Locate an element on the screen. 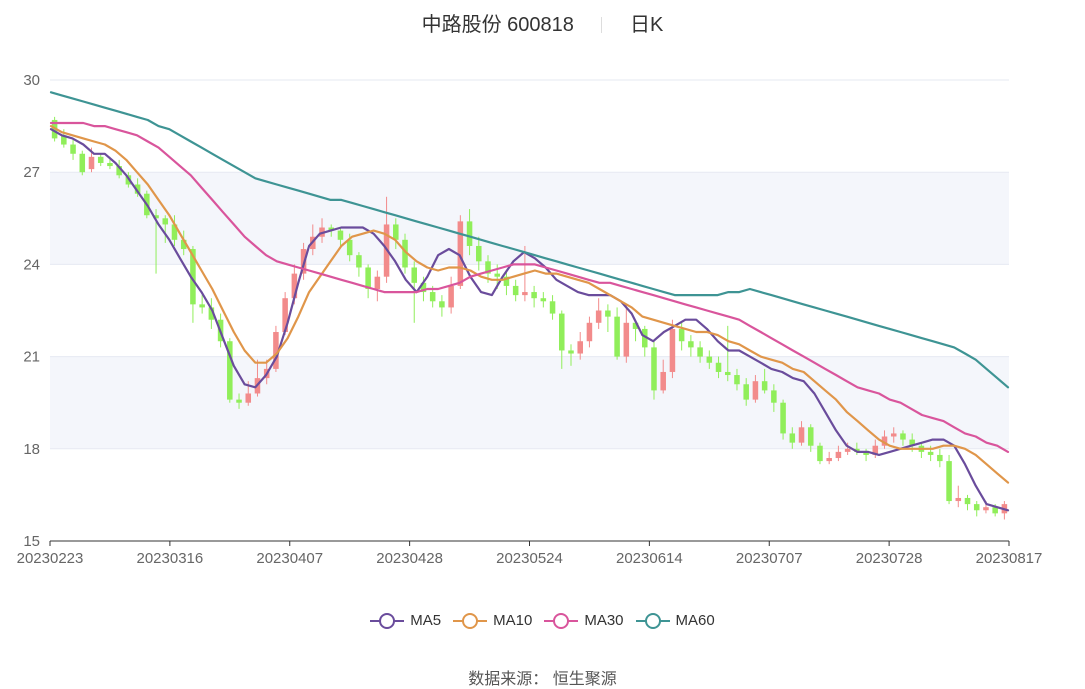  legend-label: MA10 is located at coordinates (513, 620).